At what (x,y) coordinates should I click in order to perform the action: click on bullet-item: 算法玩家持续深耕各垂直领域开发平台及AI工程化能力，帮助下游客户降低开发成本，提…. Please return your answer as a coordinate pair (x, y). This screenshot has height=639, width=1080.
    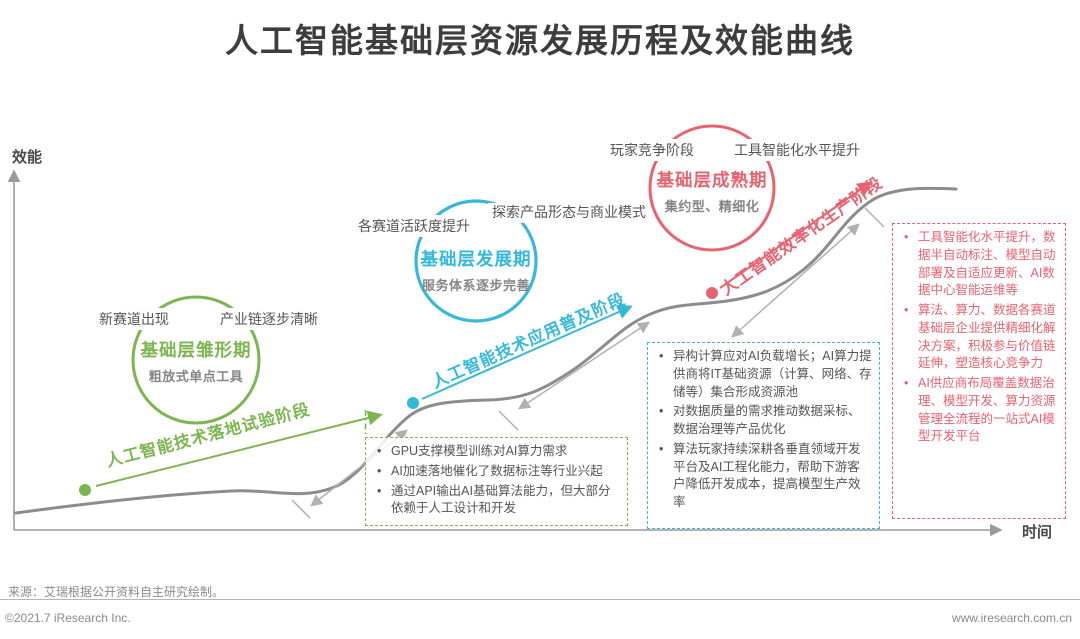
    Looking at the image, I should click on (762, 476).